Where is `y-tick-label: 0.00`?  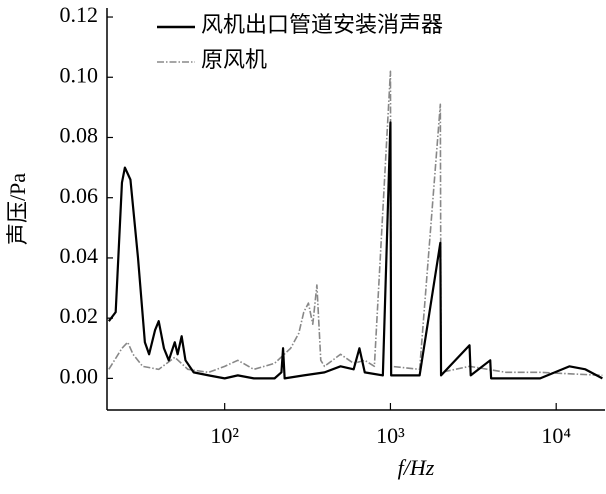
y-tick-label: 0.00 is located at coordinates (79, 375).